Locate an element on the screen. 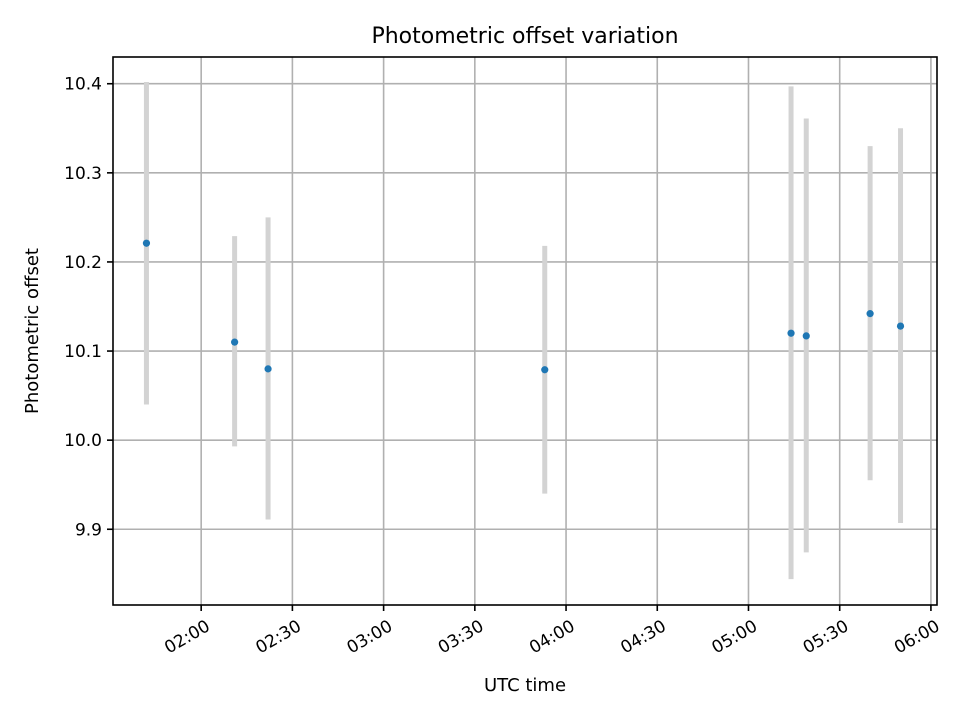 The width and height of the screenshot is (960, 720). x-axis-label: UTC time is located at coordinates (525, 685).